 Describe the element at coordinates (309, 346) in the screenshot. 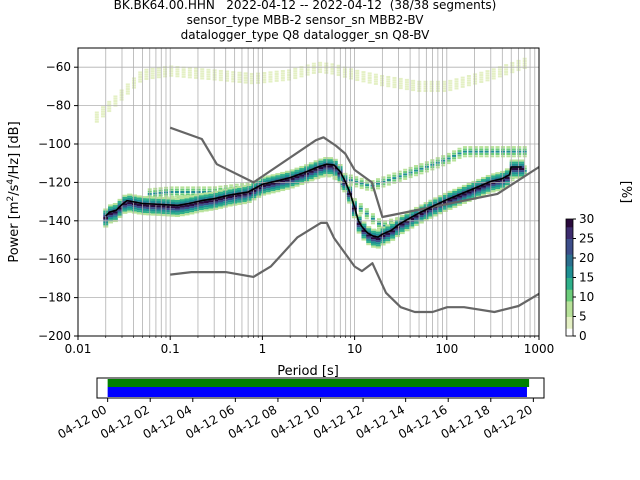

I see `x-axis-ticks: 0.01 0.1 1 10 100 1000` at that location.